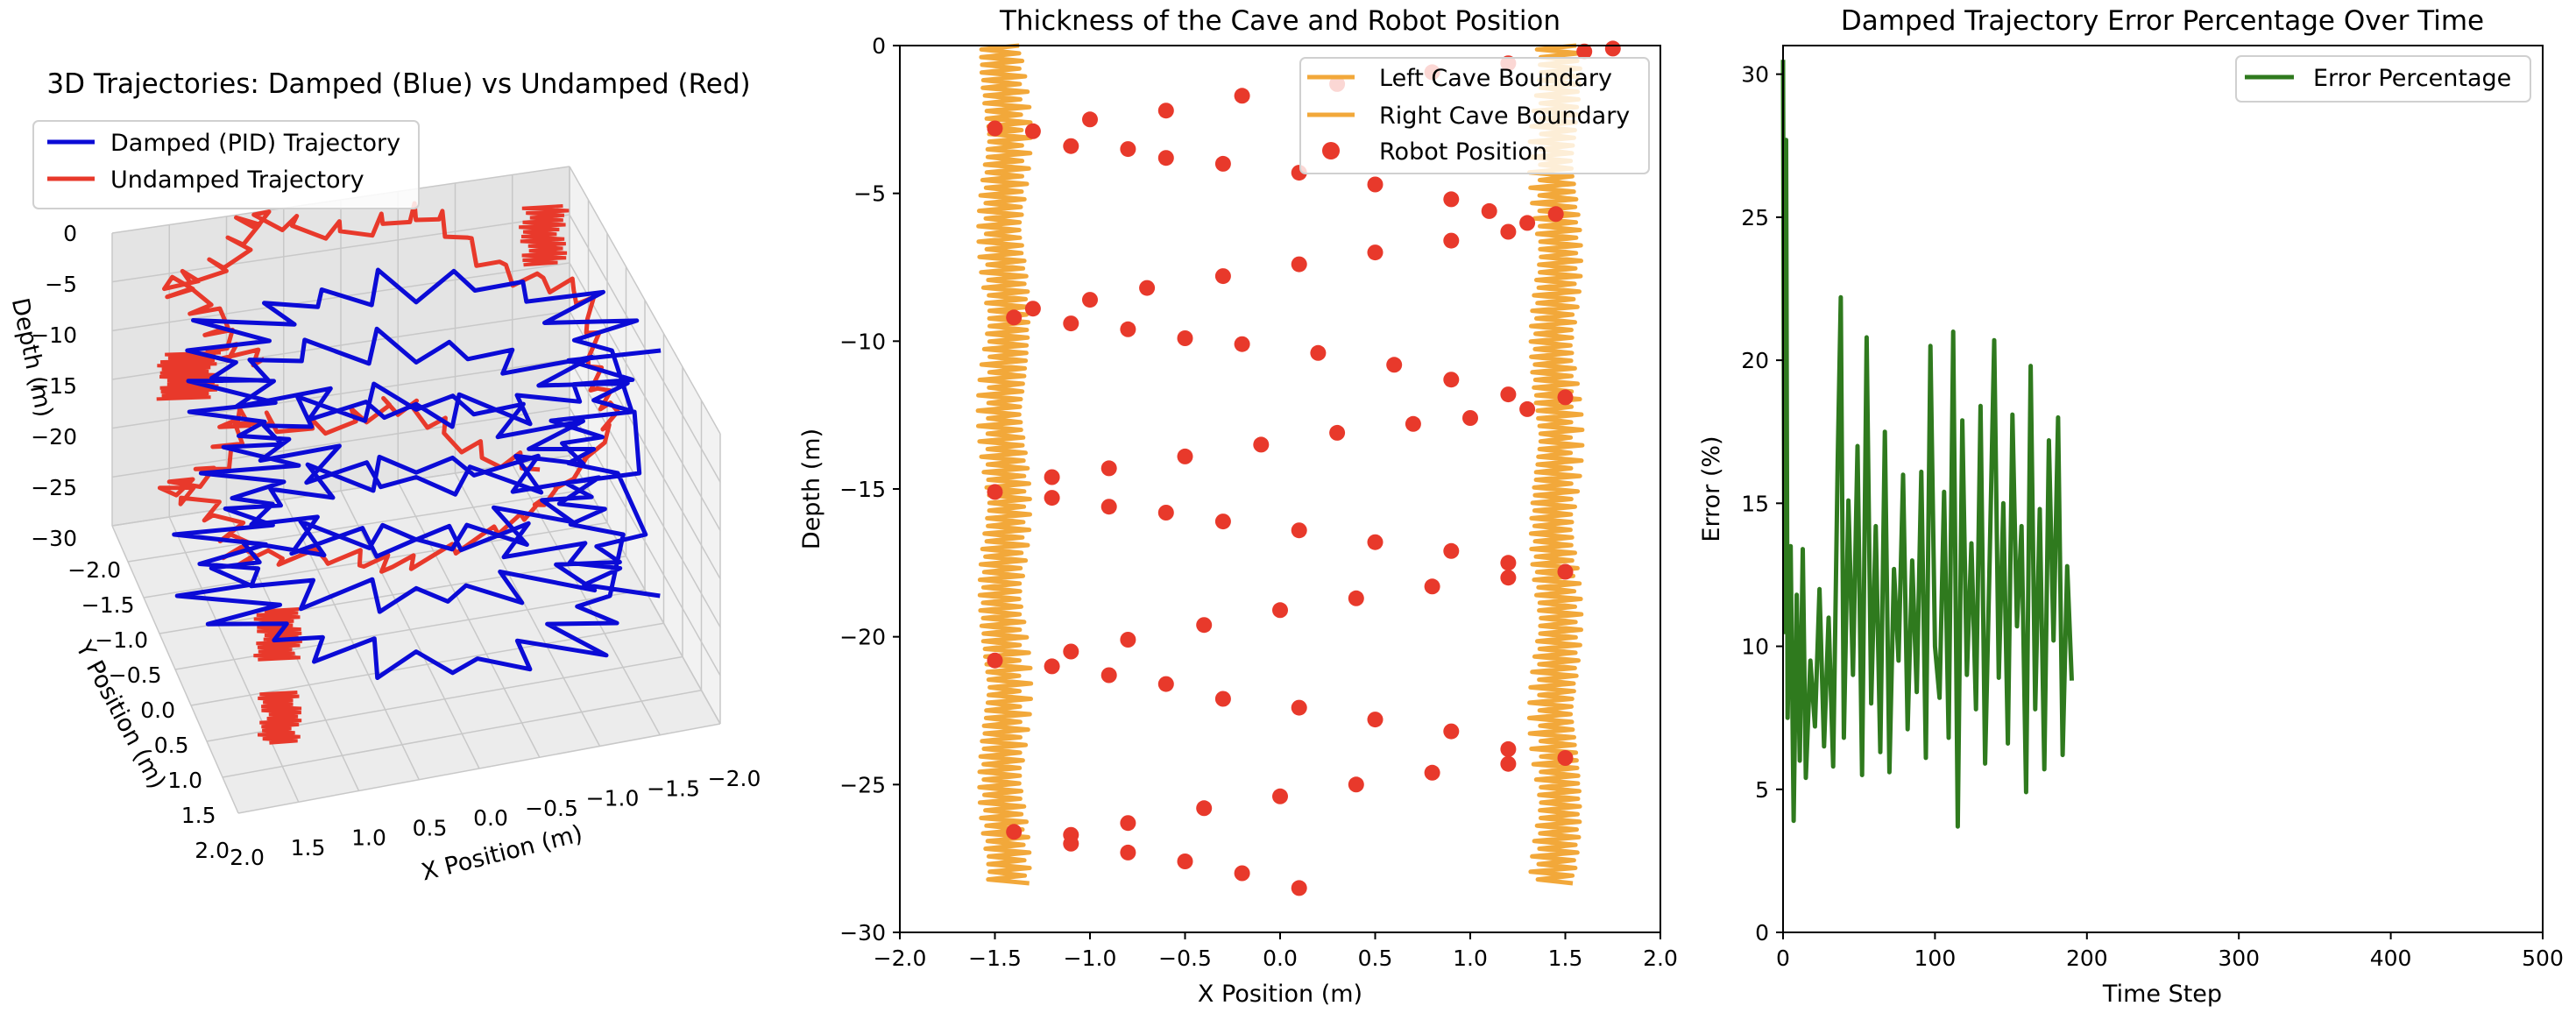  What do you see at coordinates (1927, 444) in the screenshot?
I see `plot-area` at bounding box center [1927, 444].